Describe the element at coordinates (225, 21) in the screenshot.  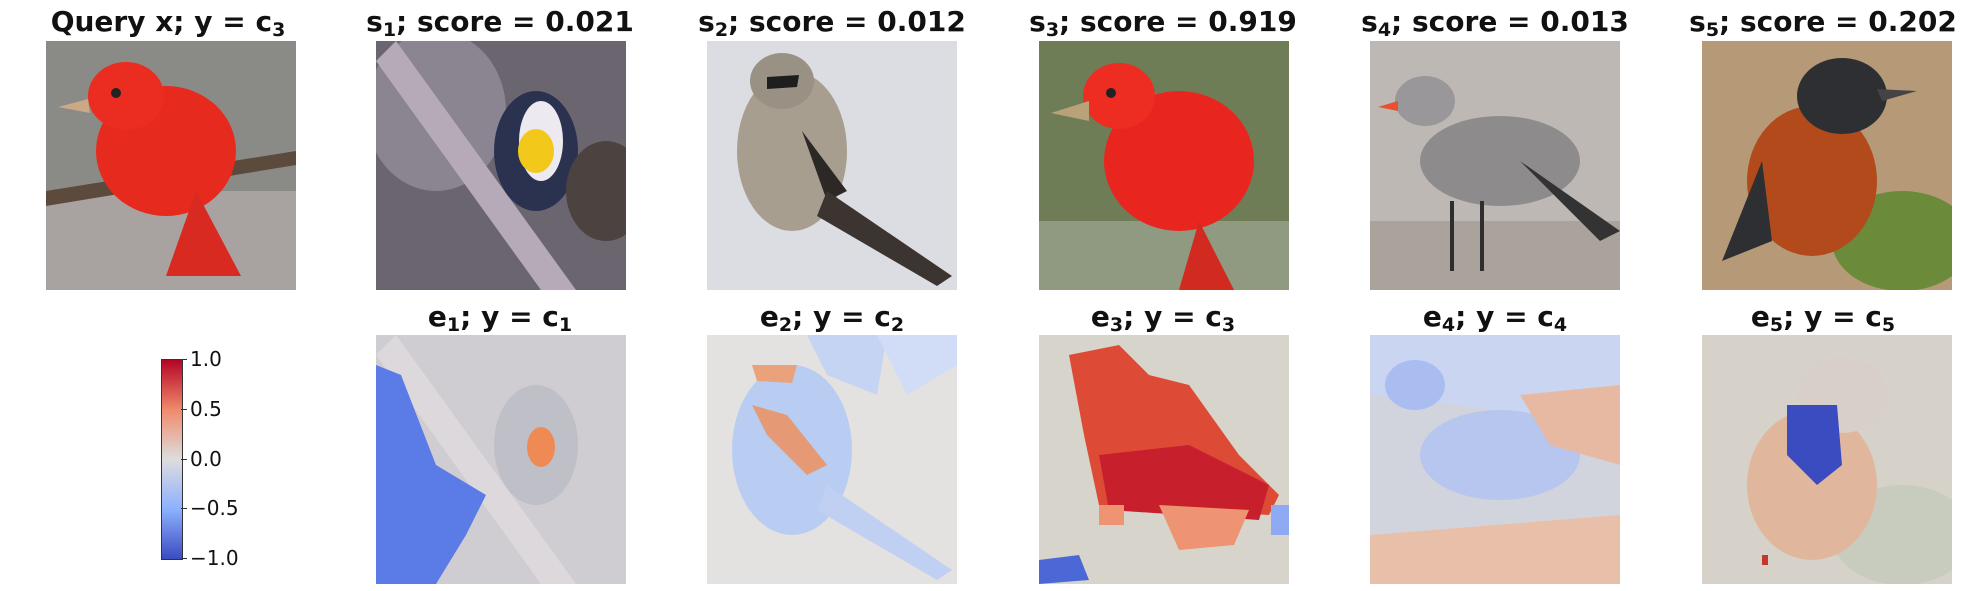
I see `query-y-label: y =` at that location.